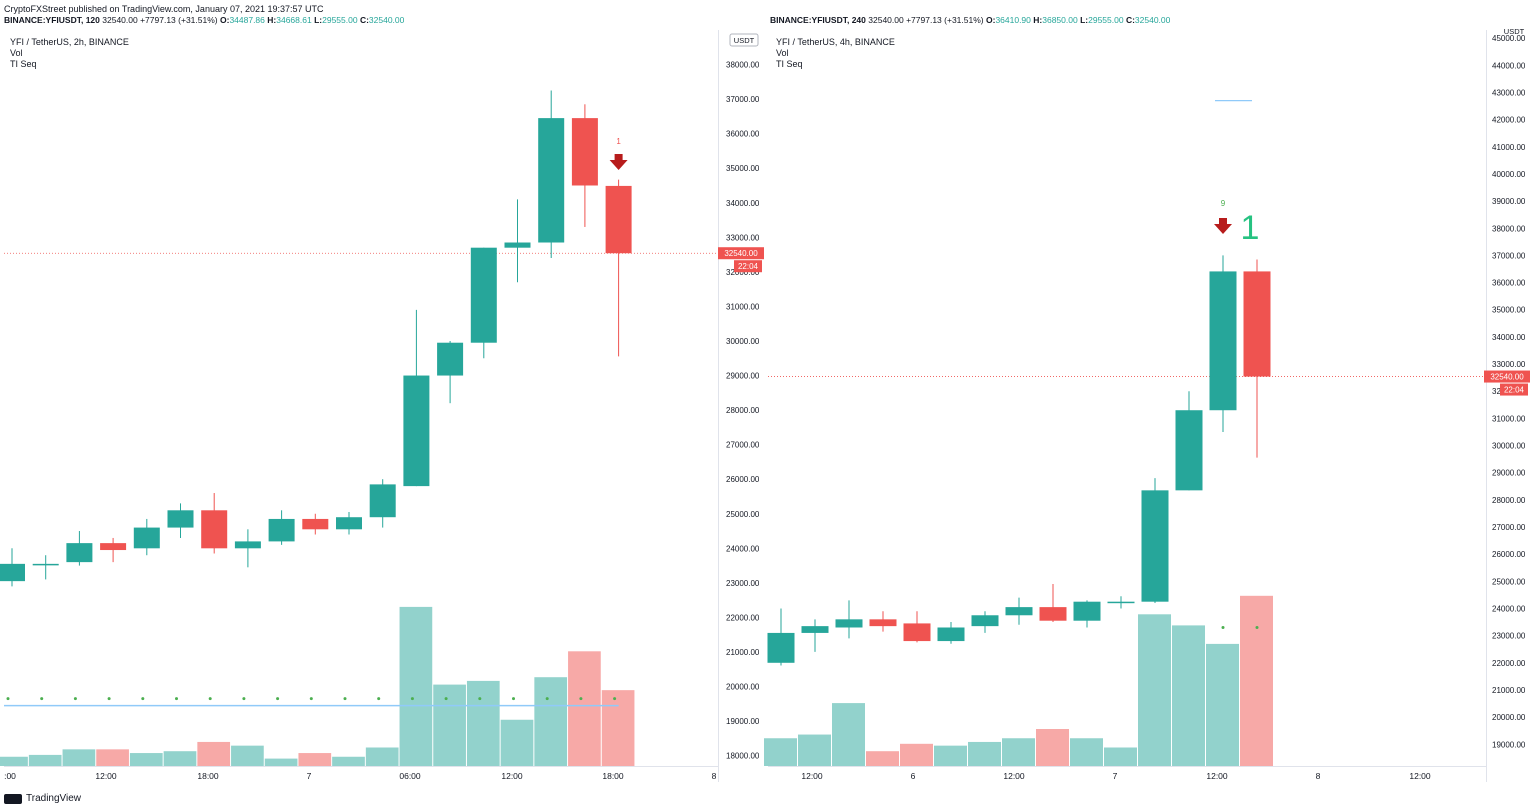 The width and height of the screenshot is (1536, 812). What do you see at coordinates (1509, 92) in the screenshot?
I see `chart2-y-tick: 43000.00` at bounding box center [1509, 92].